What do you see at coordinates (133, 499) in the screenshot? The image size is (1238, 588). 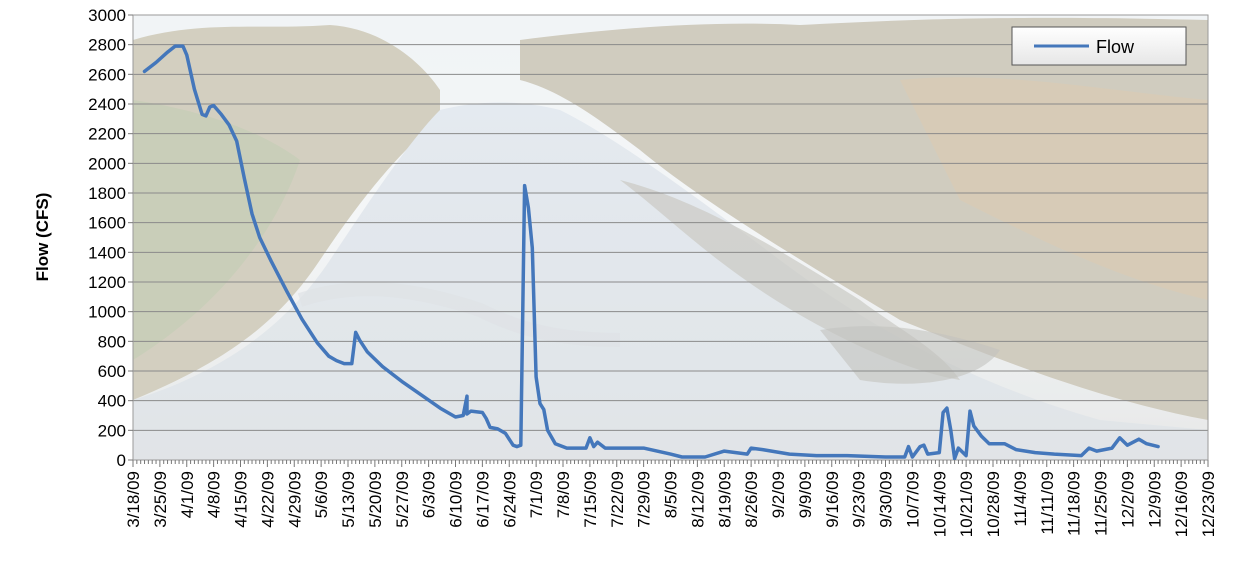 I see `x-tick-label: 3/18/09` at bounding box center [133, 499].